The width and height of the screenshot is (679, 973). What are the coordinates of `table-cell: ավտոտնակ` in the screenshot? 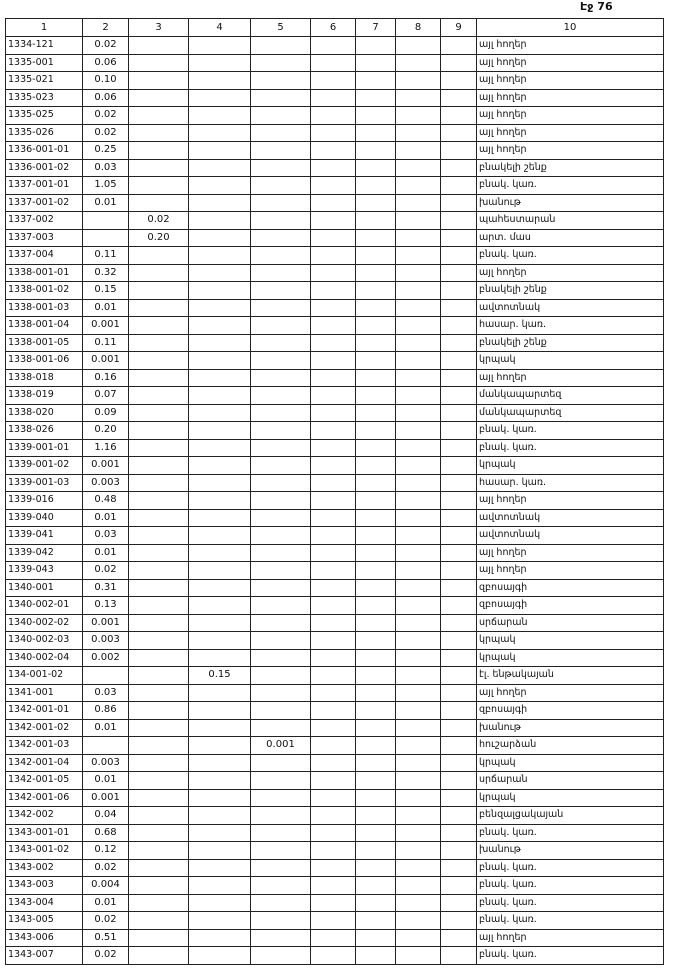 It's located at (570, 517).